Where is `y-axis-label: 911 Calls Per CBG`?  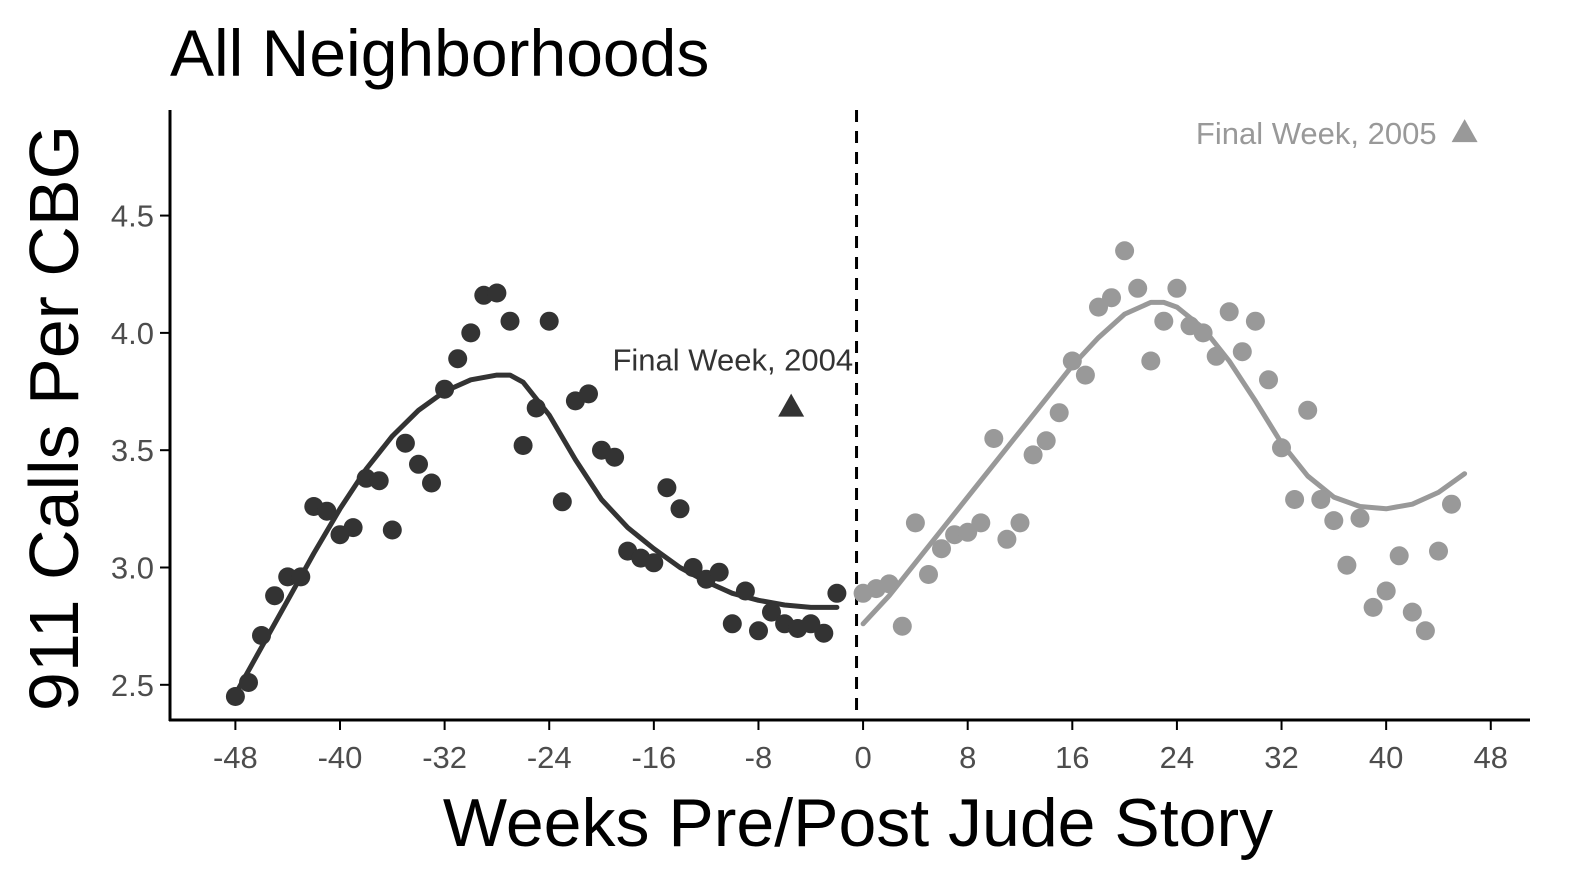 y-axis-label: 911 Calls Per CBG is located at coordinates (54, 418).